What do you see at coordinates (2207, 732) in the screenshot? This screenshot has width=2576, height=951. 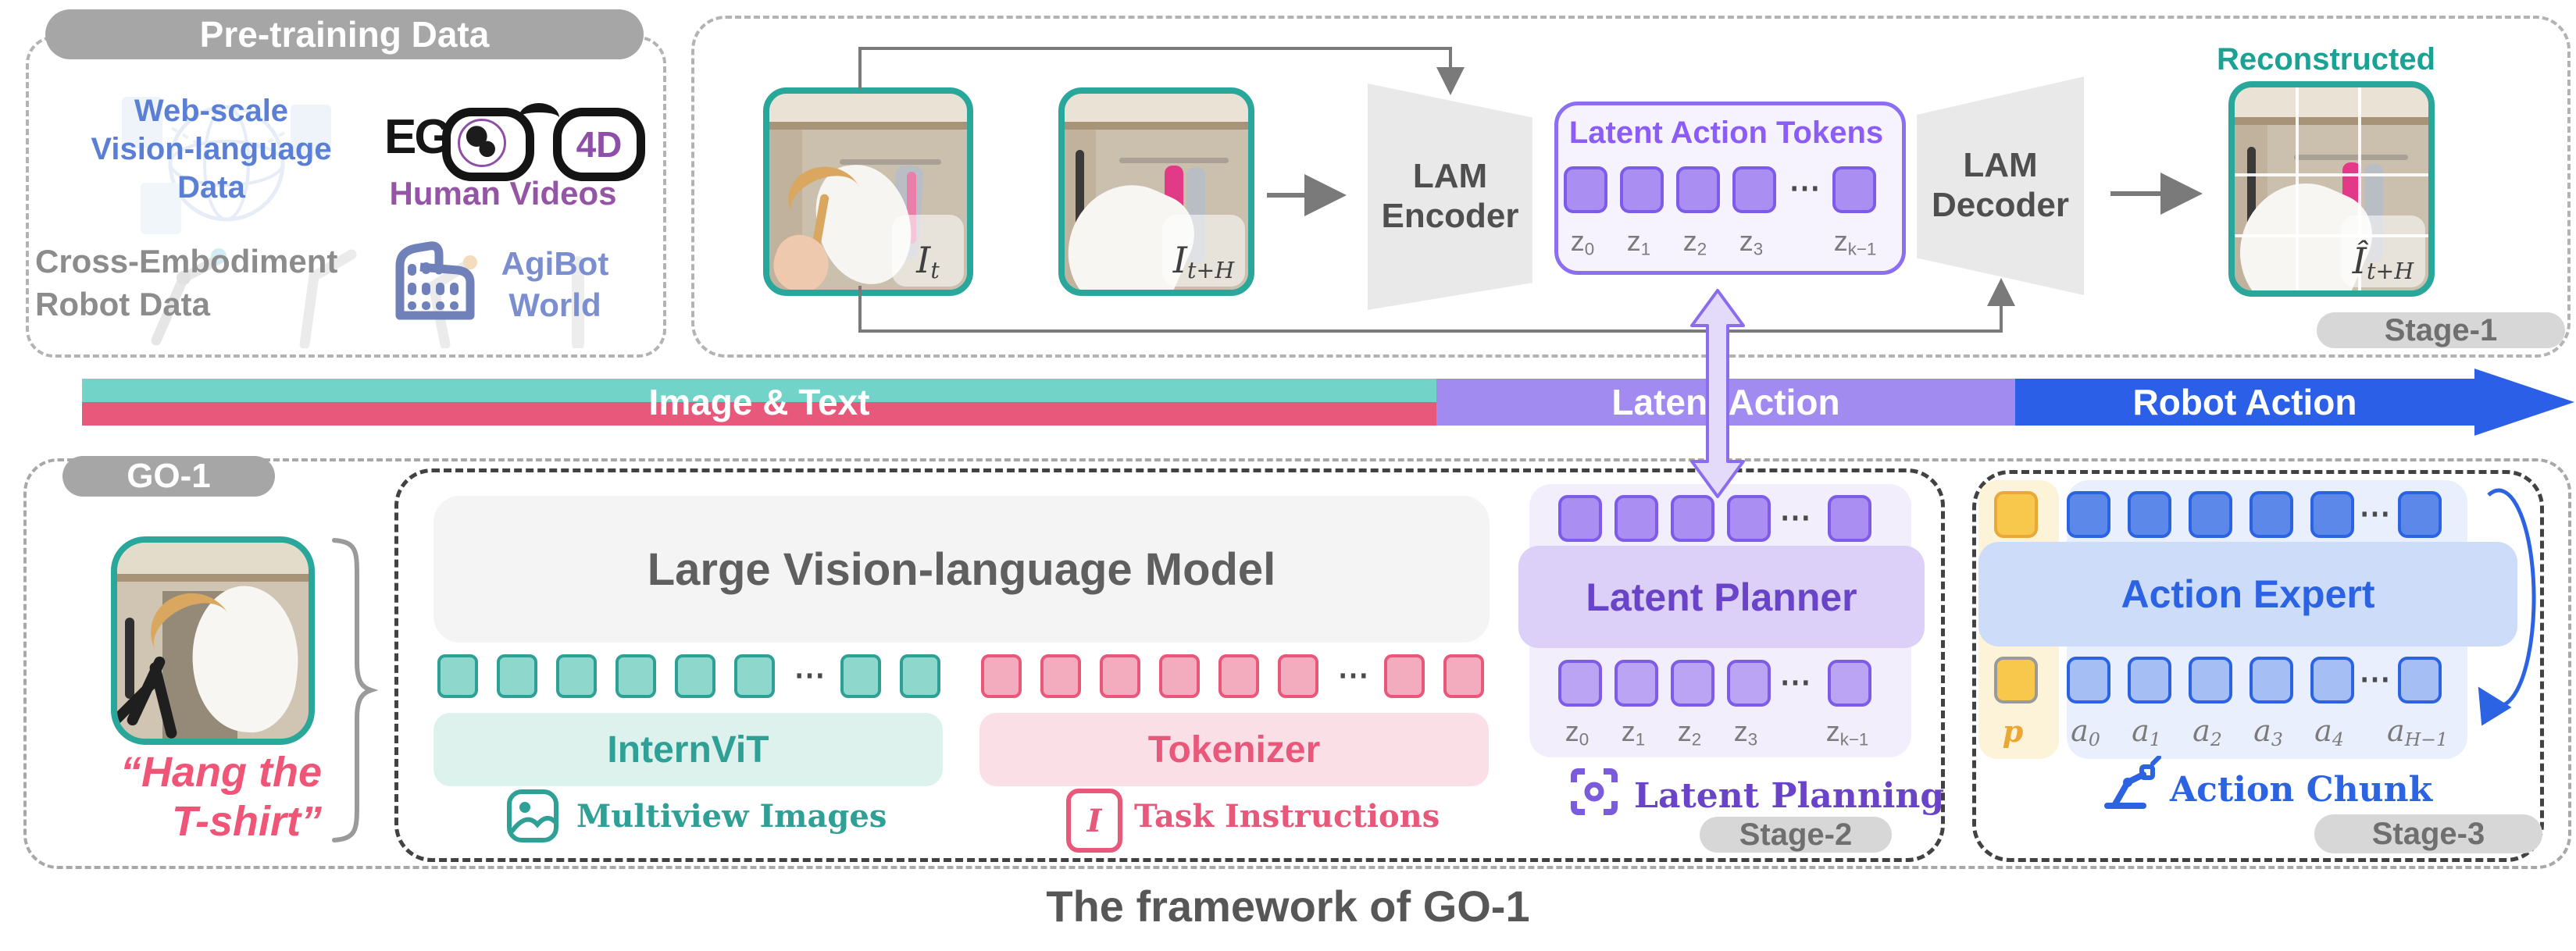 I see `a-label: a2` at bounding box center [2207, 732].